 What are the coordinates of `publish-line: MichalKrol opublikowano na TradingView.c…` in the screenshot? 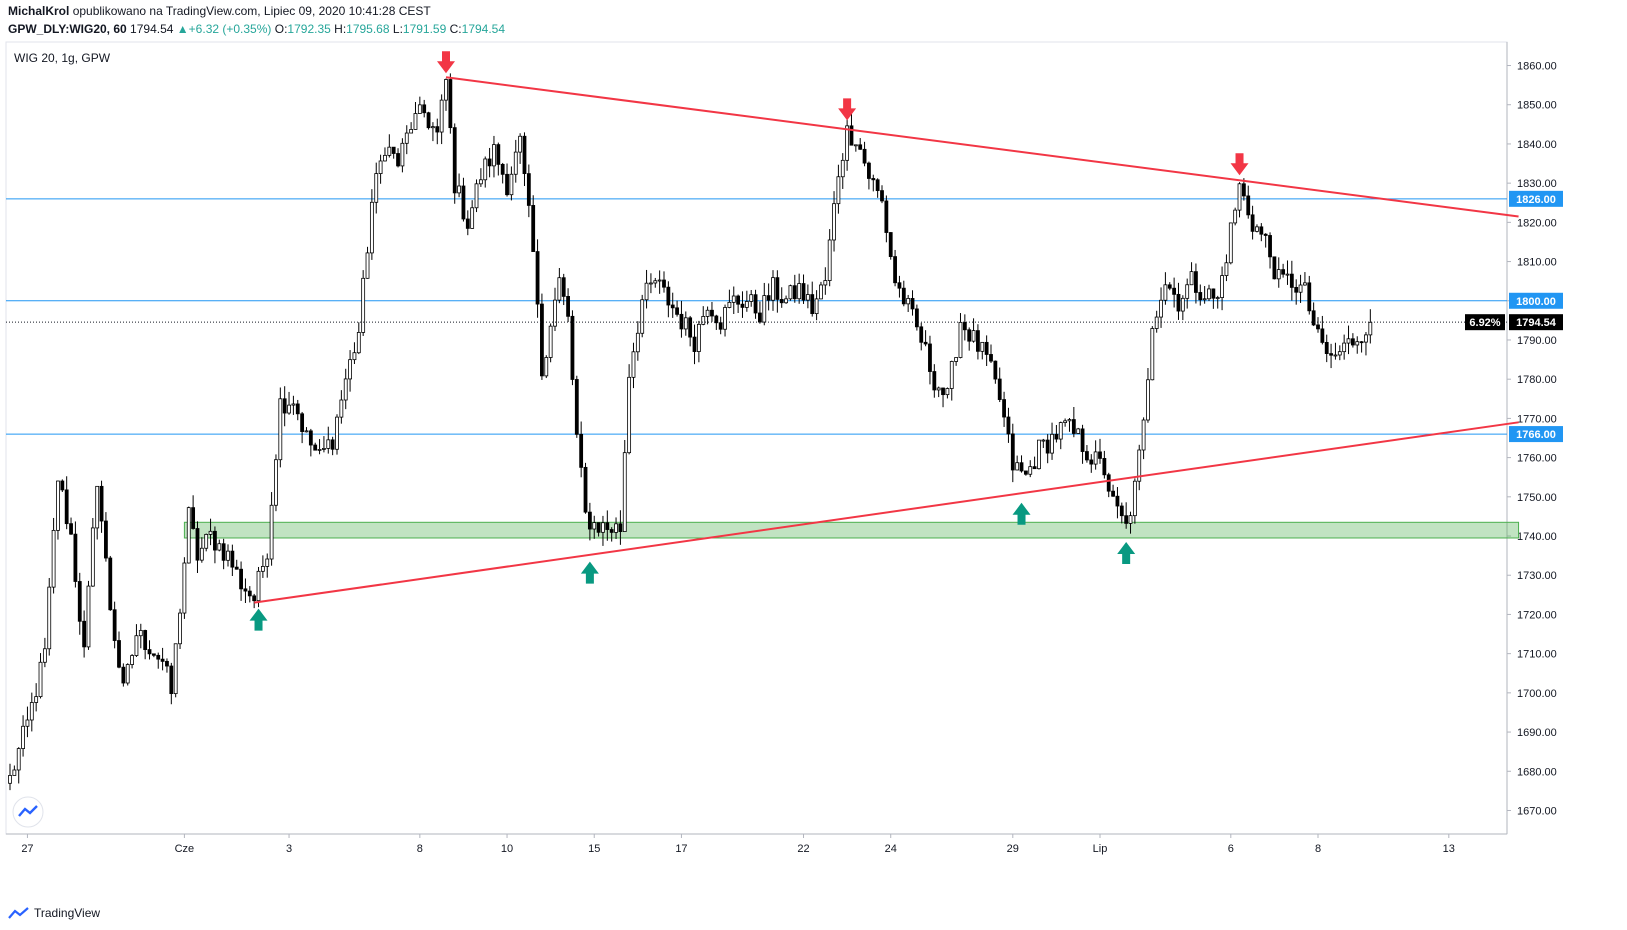 It's located at (219, 11).